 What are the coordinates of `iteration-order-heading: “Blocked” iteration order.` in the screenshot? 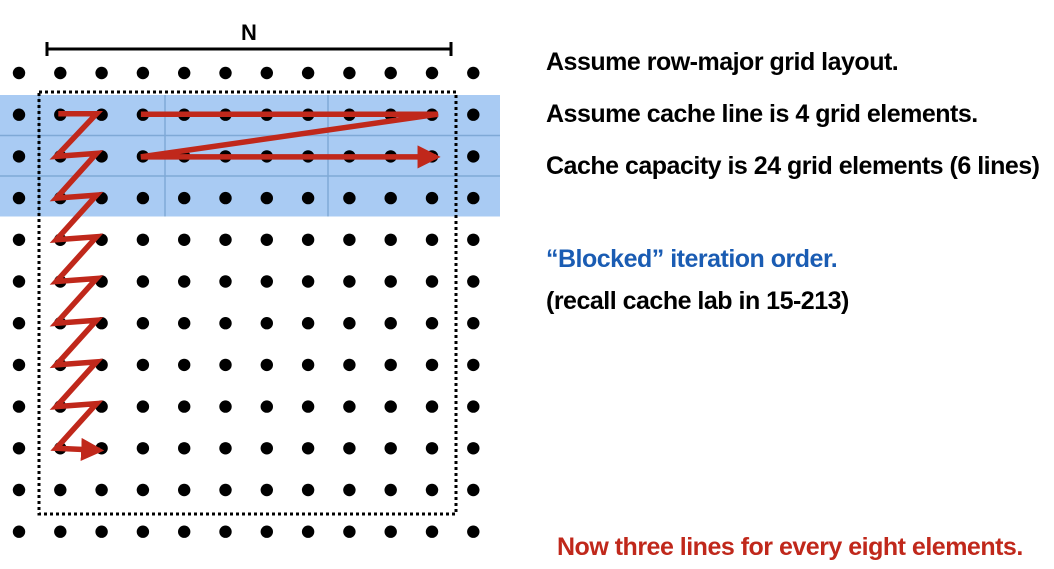 It's located at (692, 259).